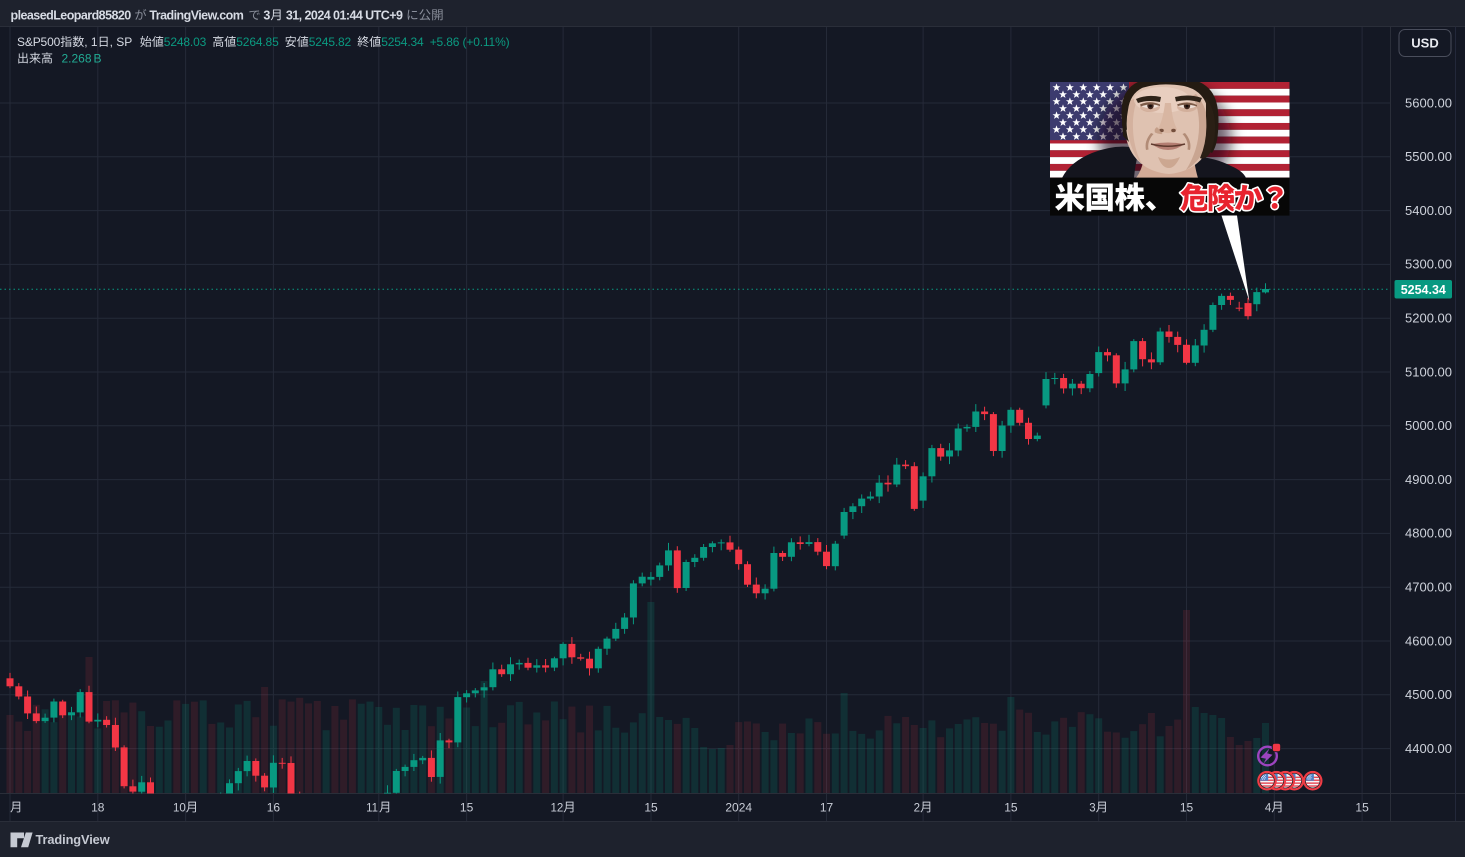 This screenshot has width=1465, height=857. Describe the element at coordinates (257, 42) in the screenshot. I see `svg-text: 5264.85` at that location.